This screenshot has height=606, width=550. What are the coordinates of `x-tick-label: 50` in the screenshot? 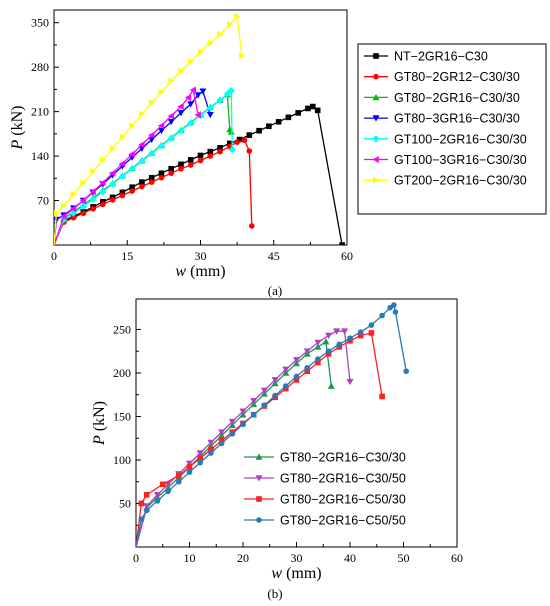 It's located at (404, 558).